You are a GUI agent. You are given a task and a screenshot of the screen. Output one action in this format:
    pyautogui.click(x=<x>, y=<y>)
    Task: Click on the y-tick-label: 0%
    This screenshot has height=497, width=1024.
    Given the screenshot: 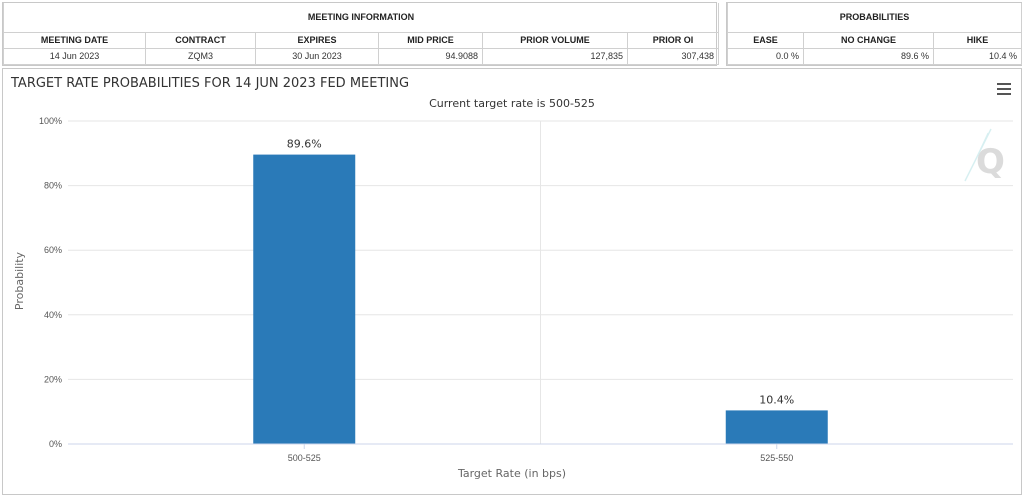 What is the action you would take?
    pyautogui.click(x=55, y=444)
    